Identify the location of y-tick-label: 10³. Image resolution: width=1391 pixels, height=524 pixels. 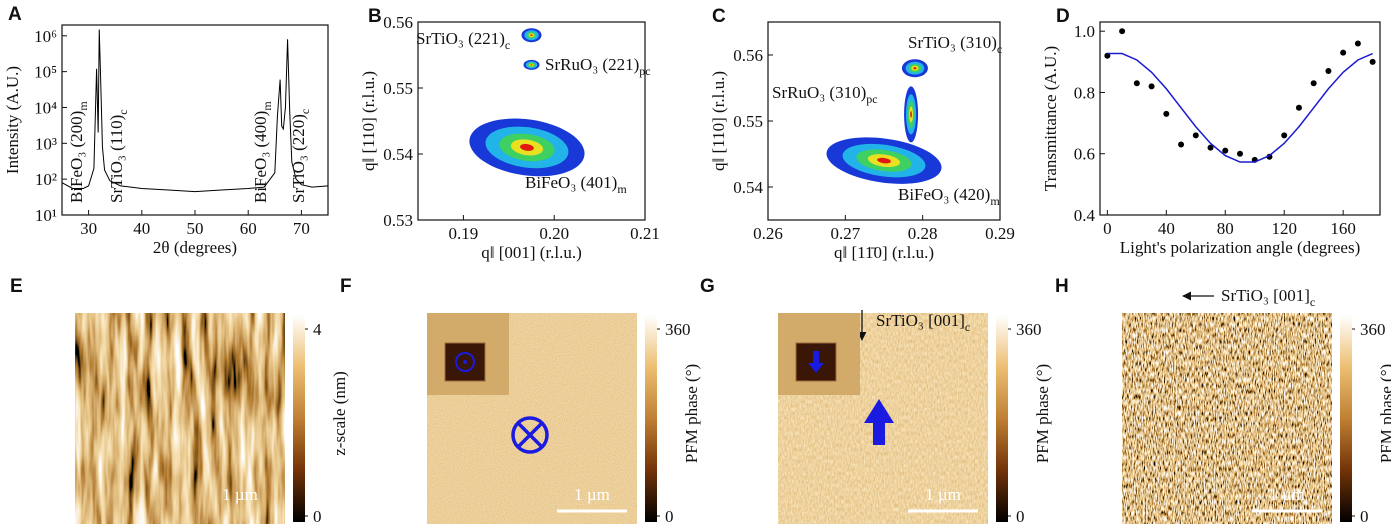
(46, 143).